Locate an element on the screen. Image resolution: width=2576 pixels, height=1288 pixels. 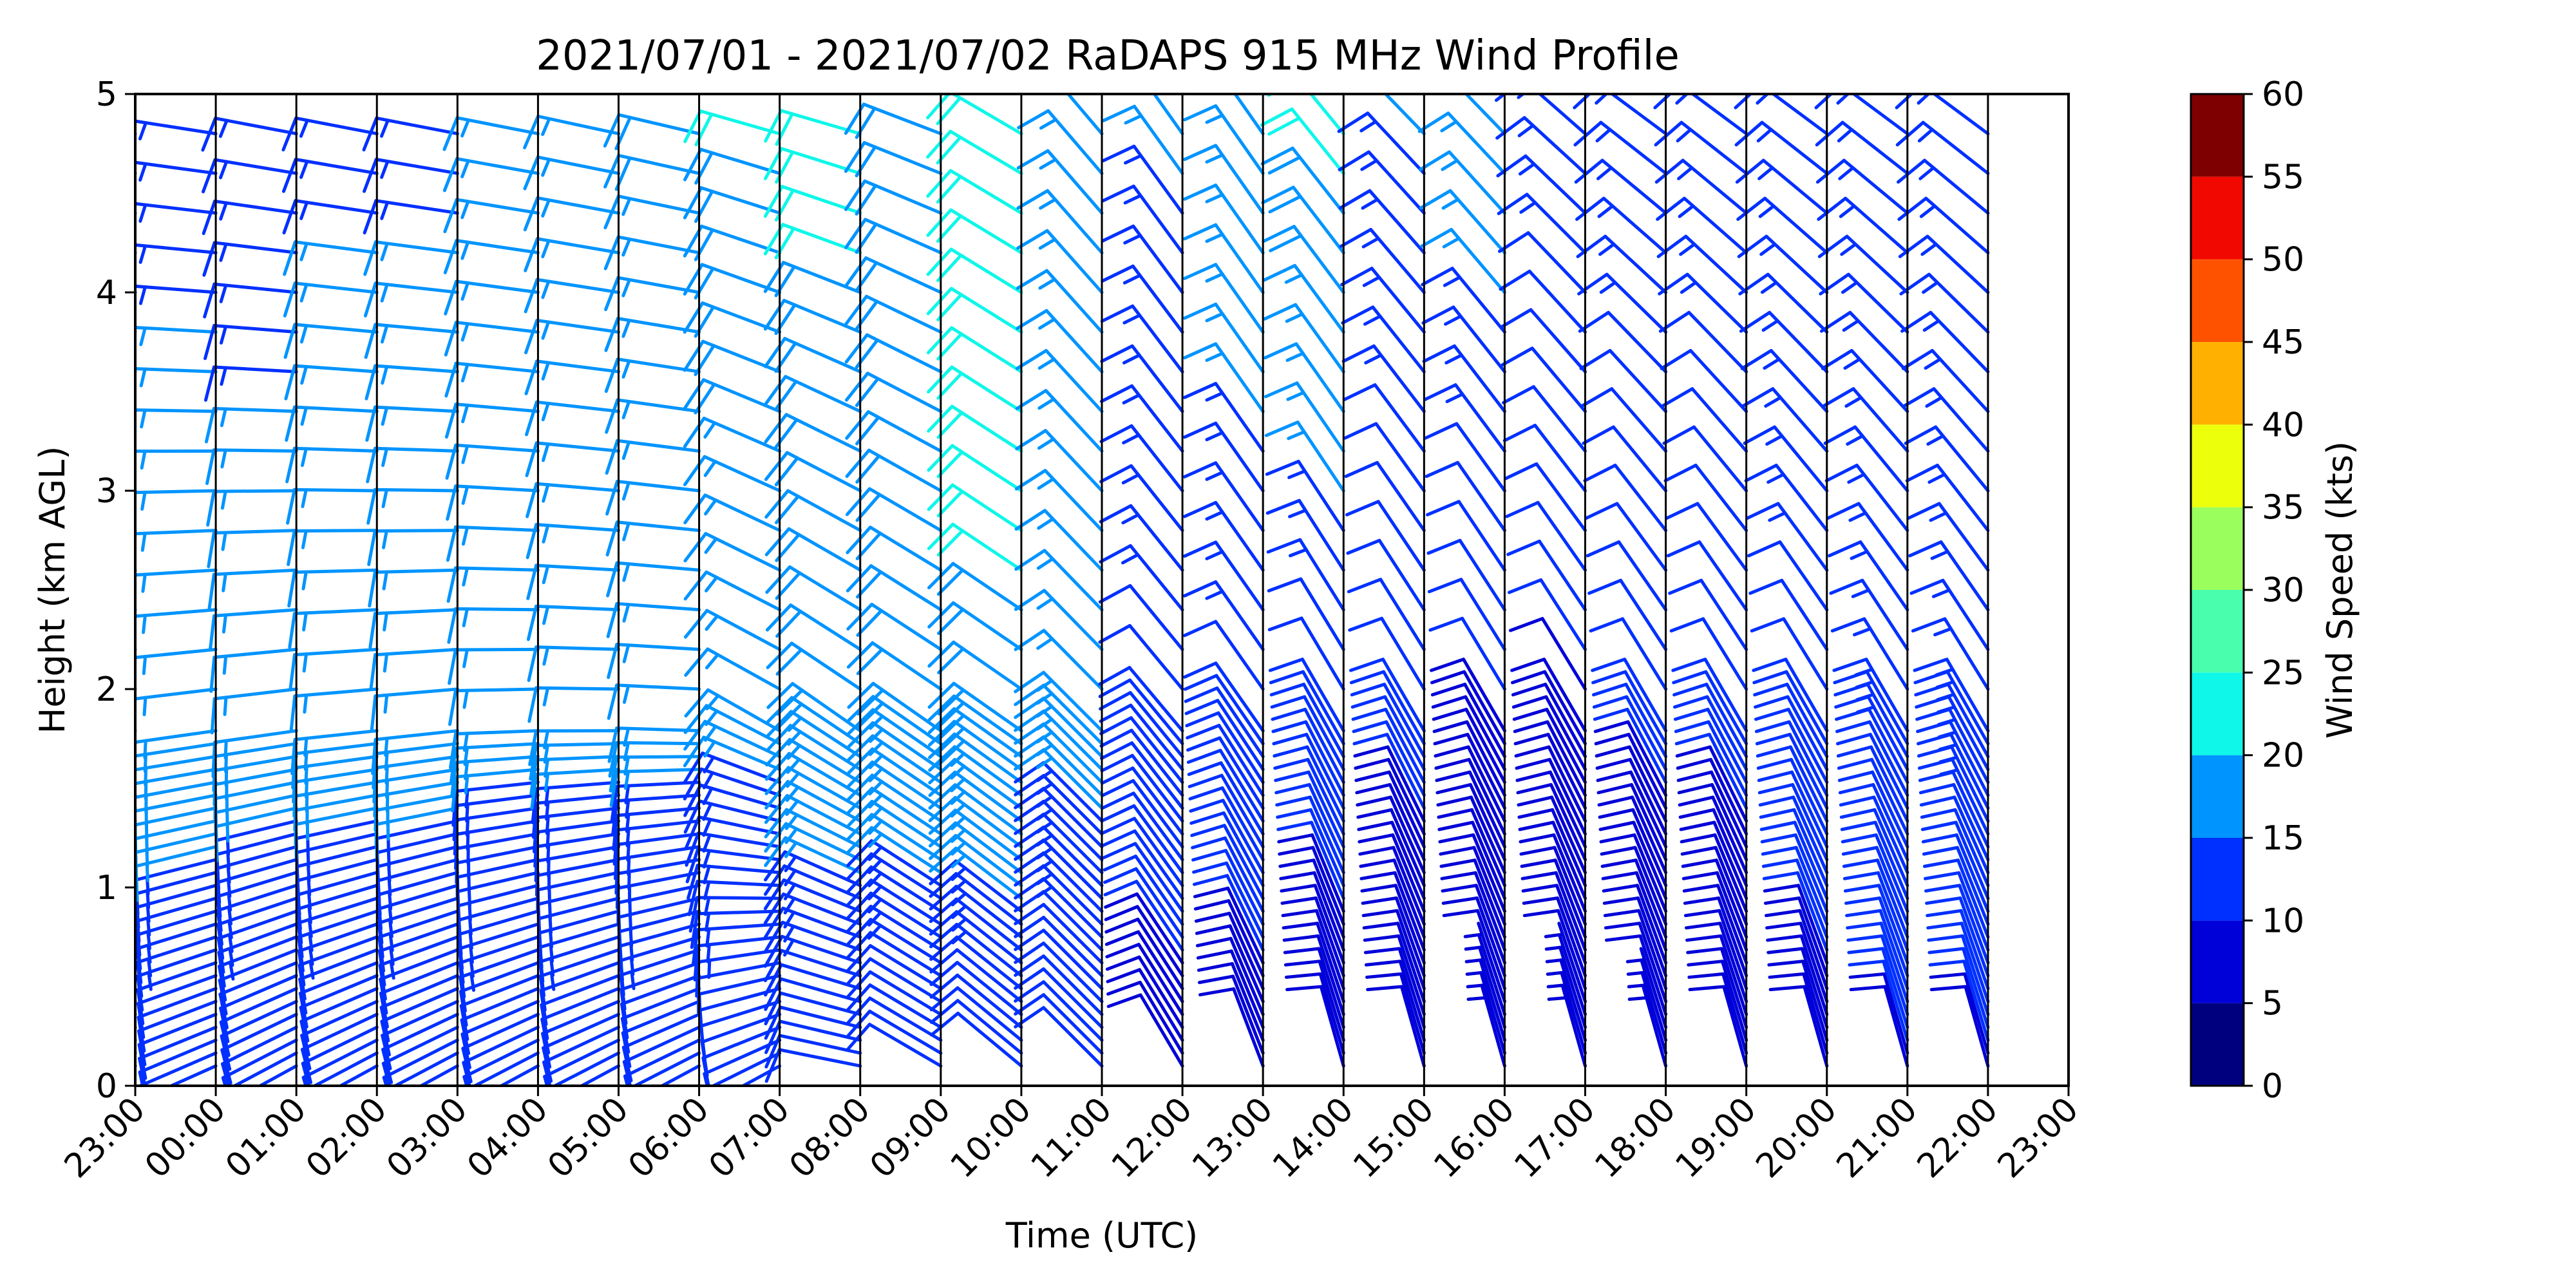
y-axis-label: Height (km AGL) is located at coordinates (52, 590).